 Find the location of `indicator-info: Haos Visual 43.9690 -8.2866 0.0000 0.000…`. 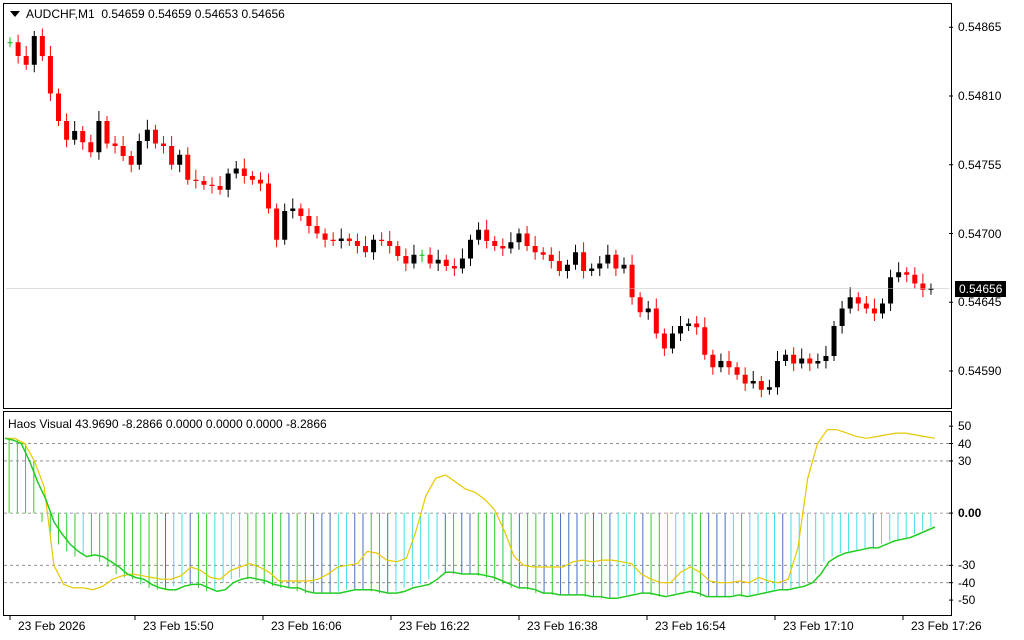

indicator-info: Haos Visual 43.9690 -8.2866 0.0000 0.000… is located at coordinates (167, 424).